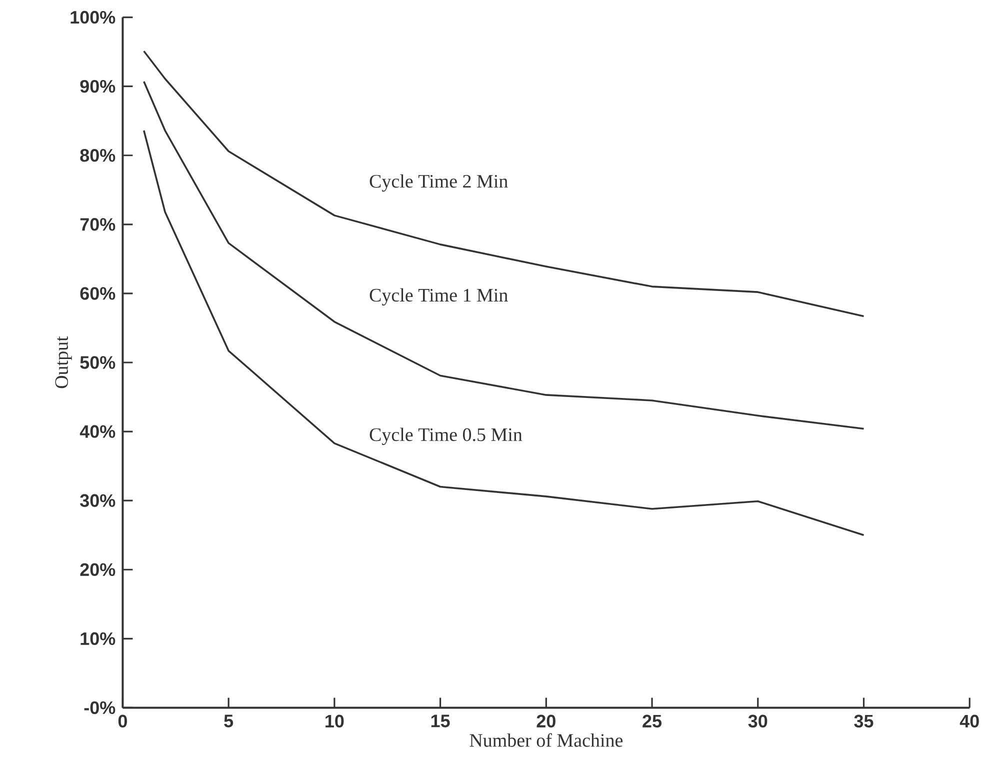 The image size is (989, 783). Describe the element at coordinates (98, 569) in the screenshot. I see `y-tick-label: 20%` at that location.